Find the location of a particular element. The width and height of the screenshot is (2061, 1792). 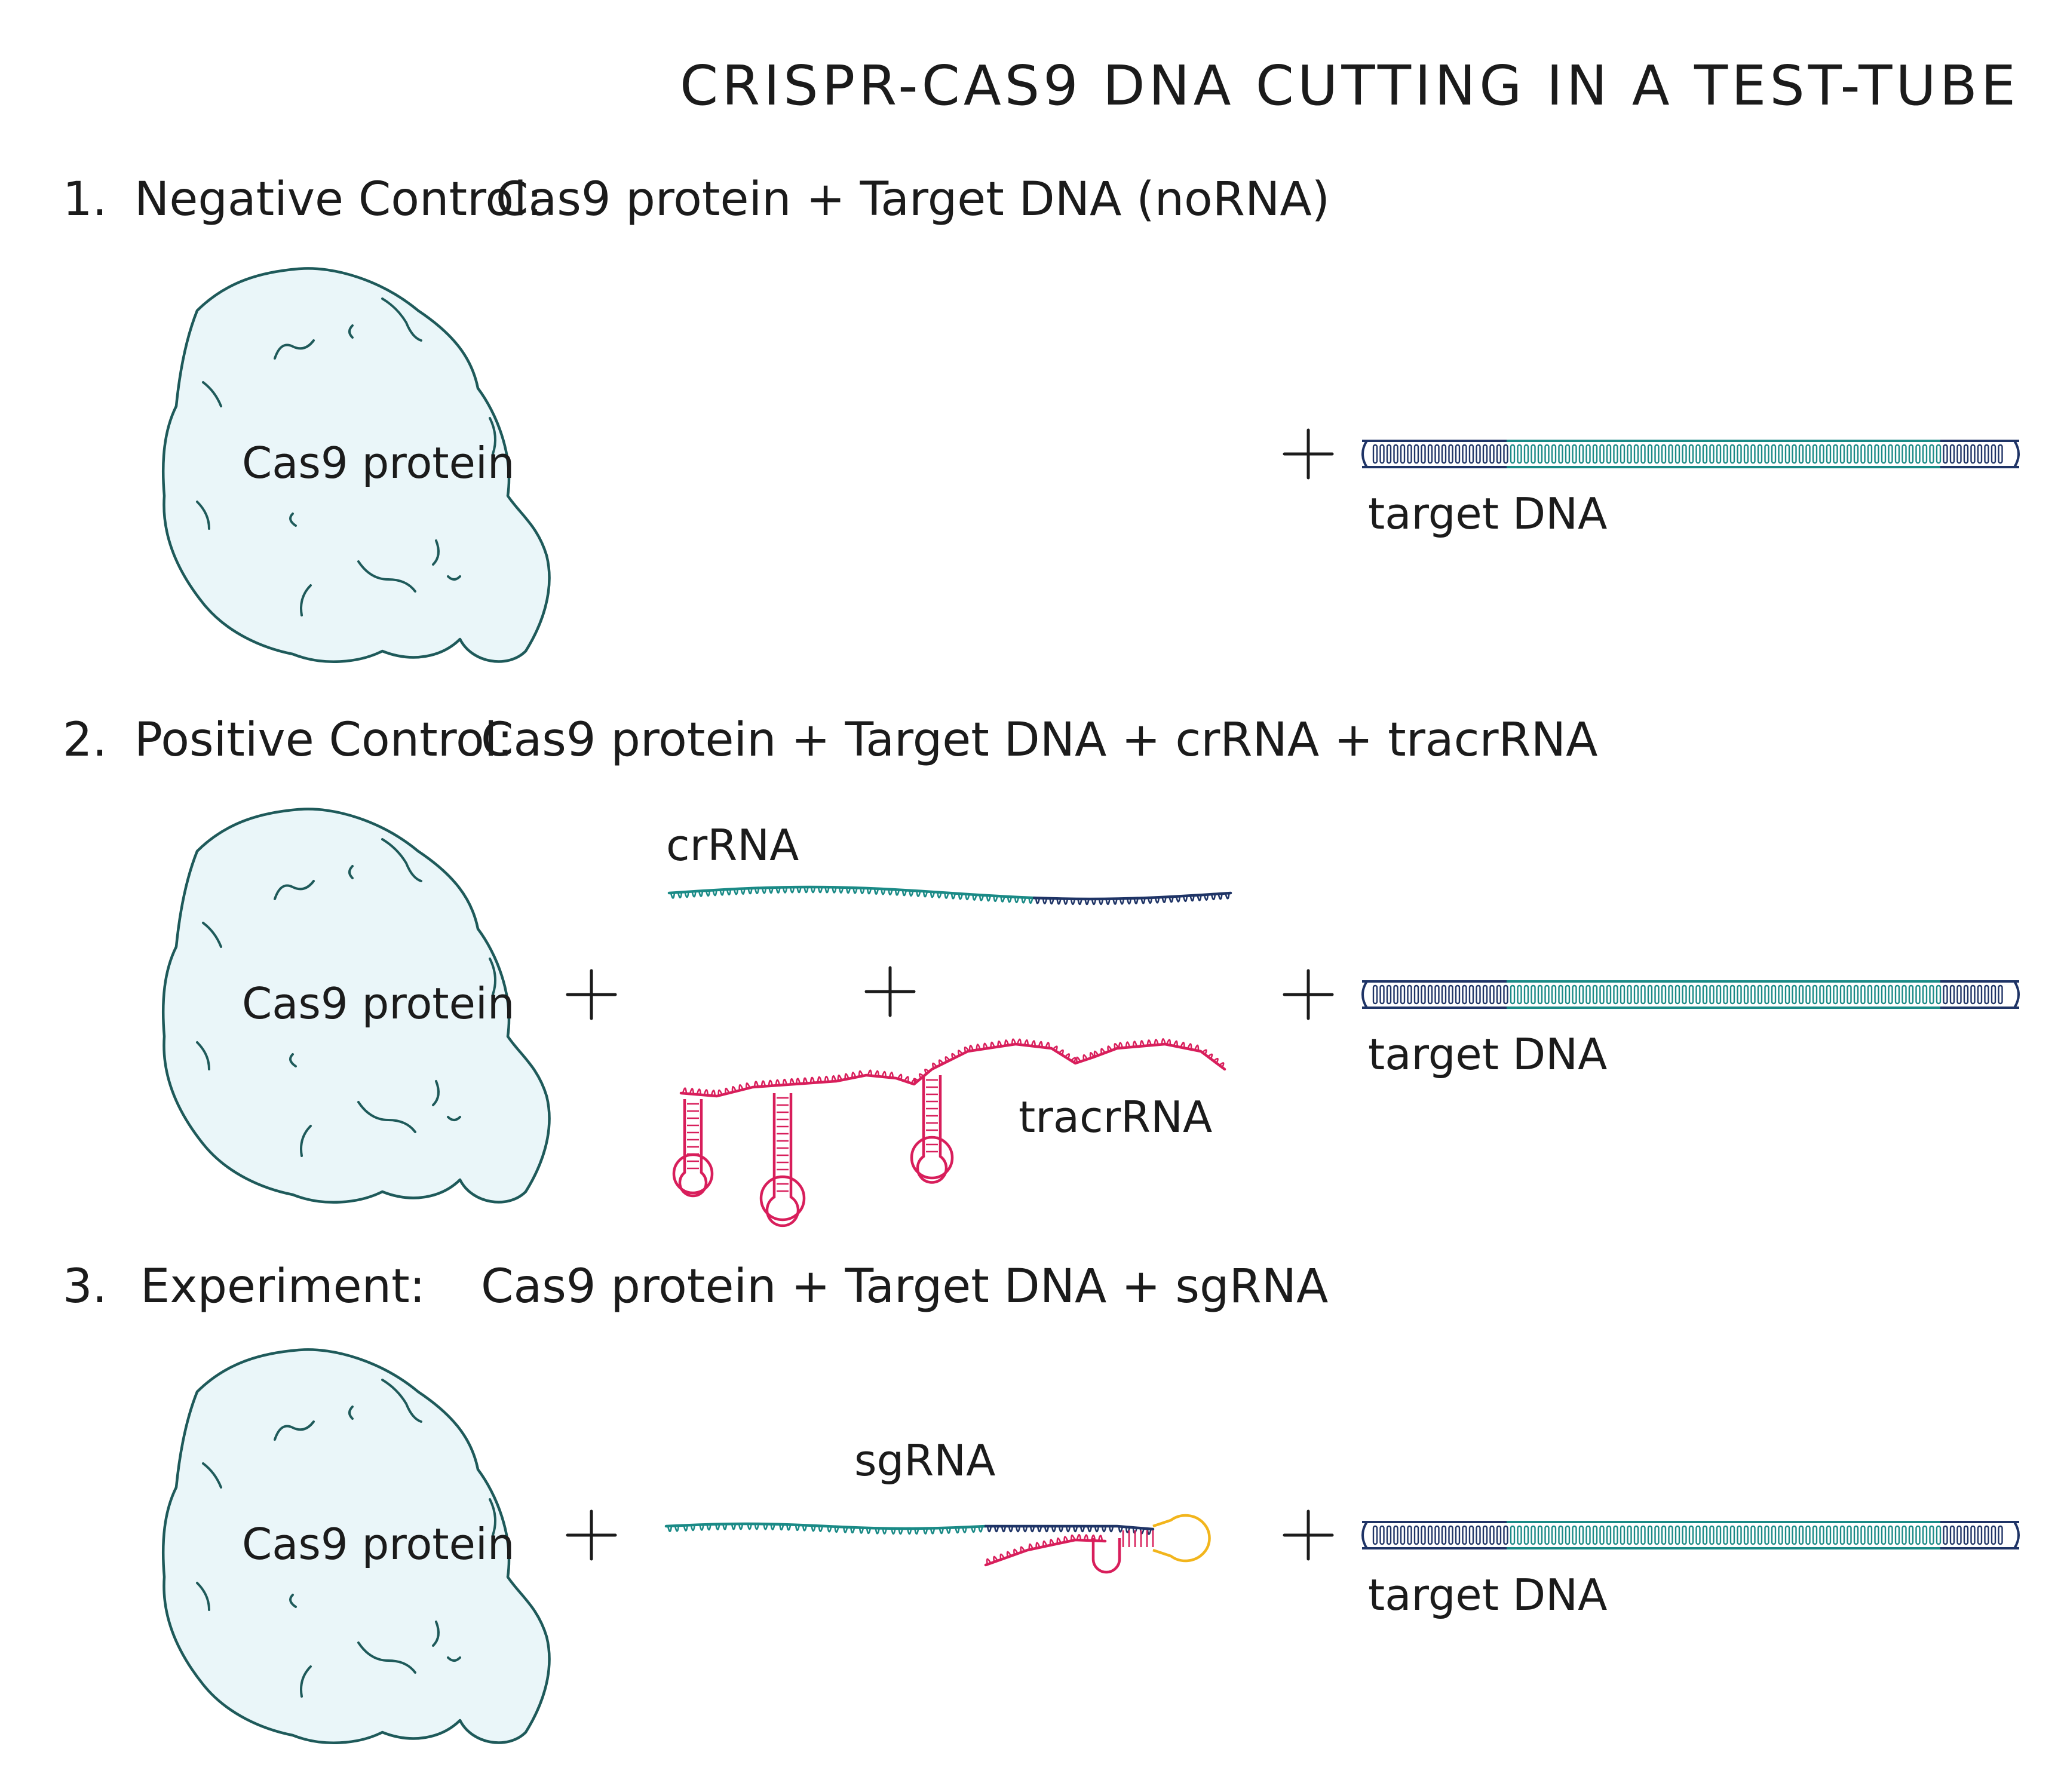

section-2-number: 2. is located at coordinates (85, 740).